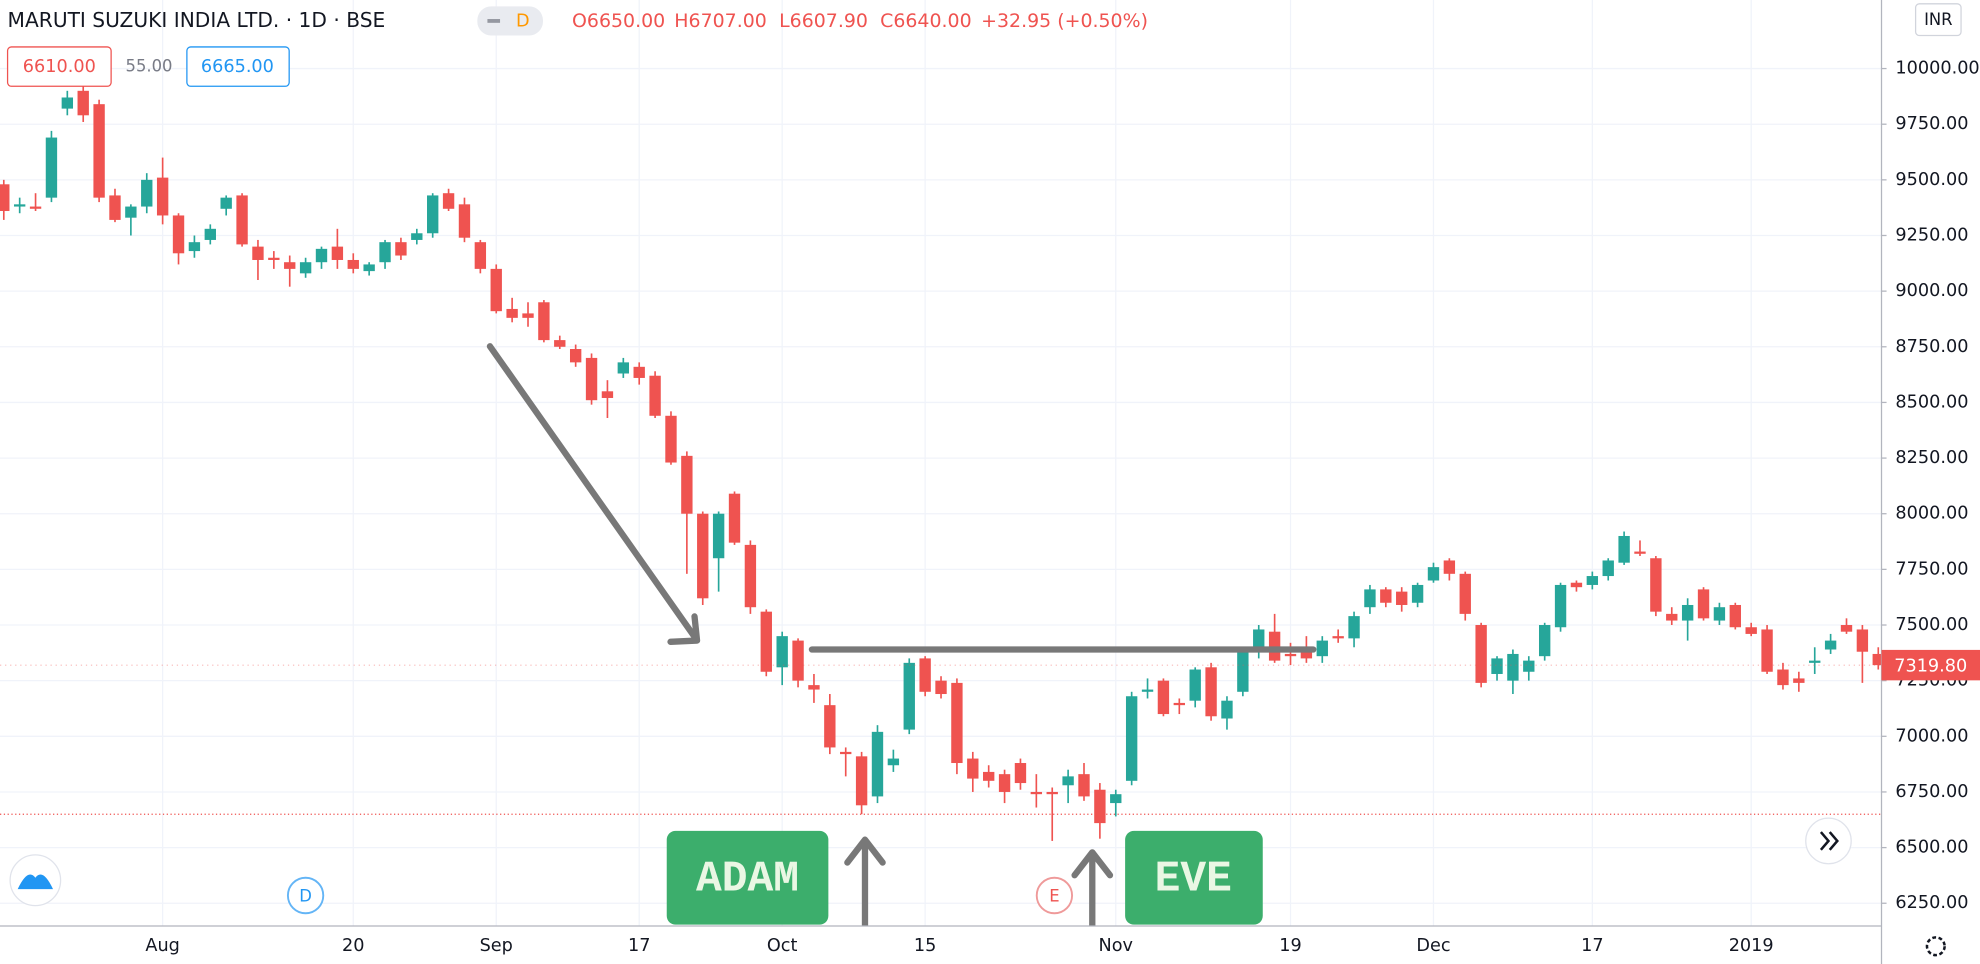 The width and height of the screenshot is (1980, 964). I want to click on y-tick-label: 6500.00, so click(1931, 848).